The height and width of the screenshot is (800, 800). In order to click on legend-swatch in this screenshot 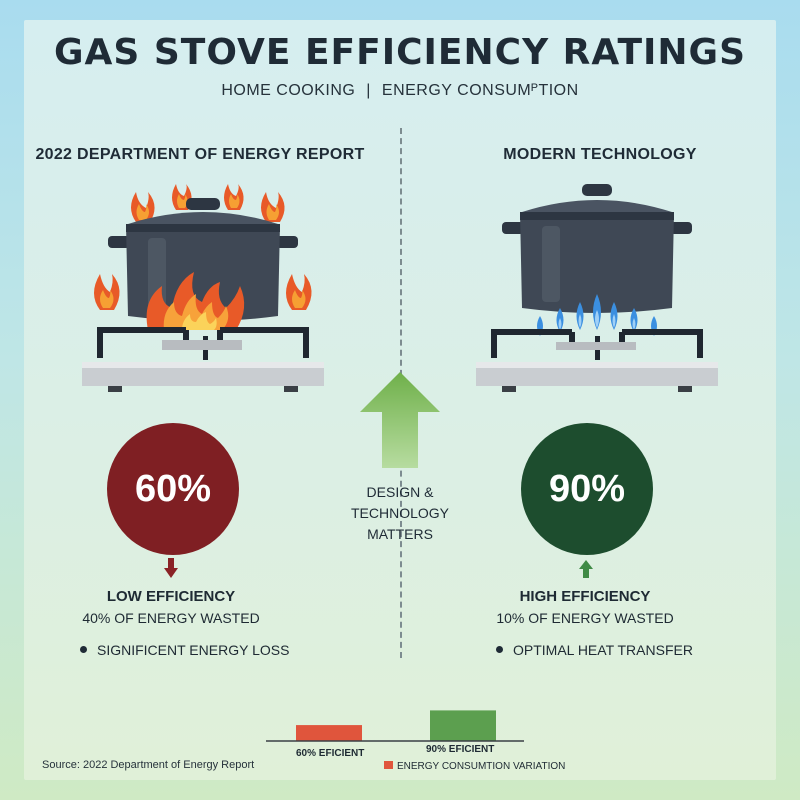, I will do `click(388, 765)`.